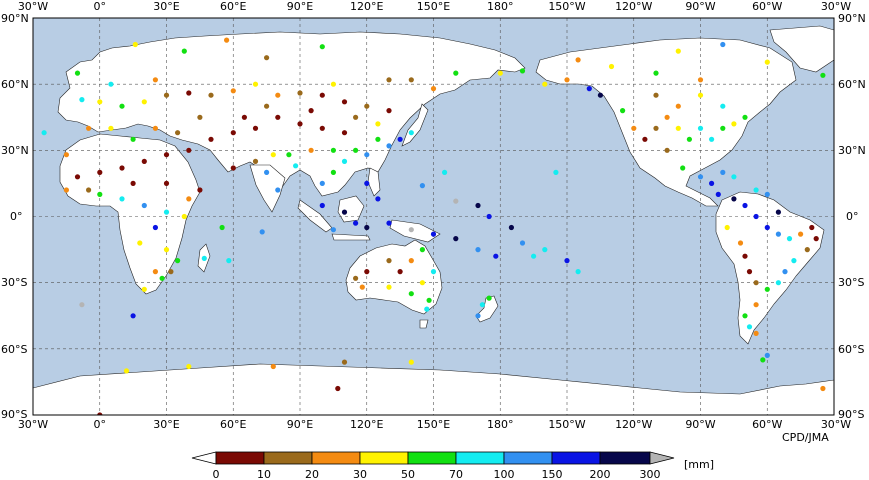 The image size is (869, 480). What do you see at coordinates (100, 424) in the screenshot?
I see `lon-label: 0°` at bounding box center [100, 424].